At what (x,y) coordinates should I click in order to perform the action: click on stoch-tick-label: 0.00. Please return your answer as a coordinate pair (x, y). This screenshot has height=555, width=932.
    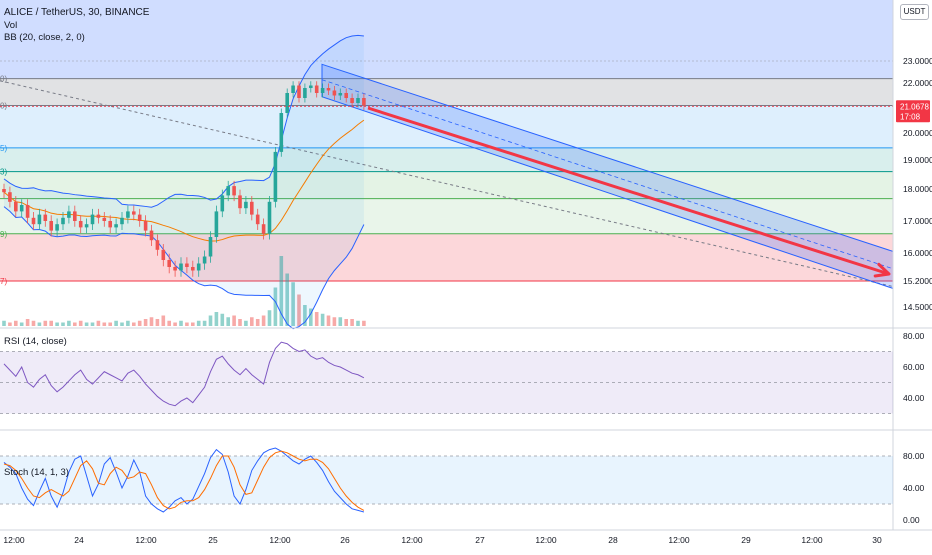
    Looking at the image, I should click on (911, 520).